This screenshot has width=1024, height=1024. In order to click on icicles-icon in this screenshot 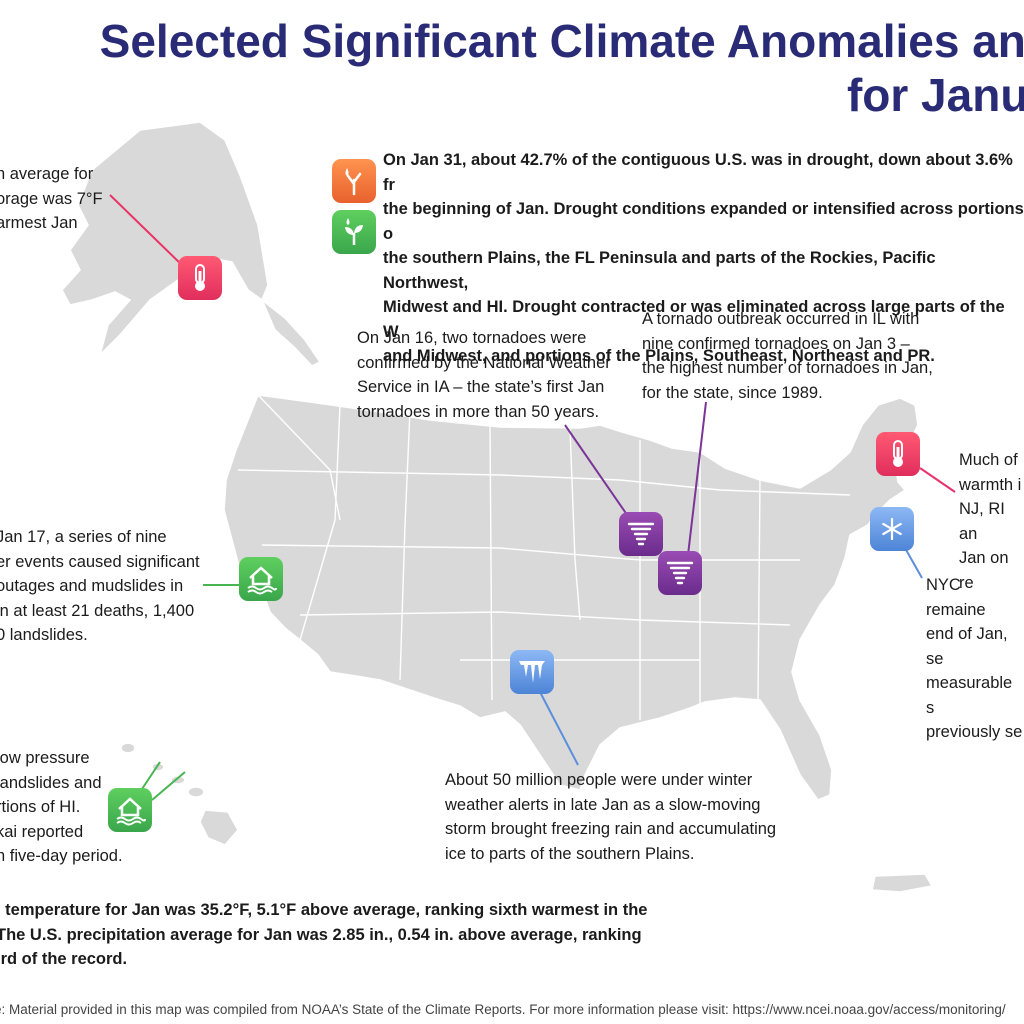, I will do `click(532, 672)`.